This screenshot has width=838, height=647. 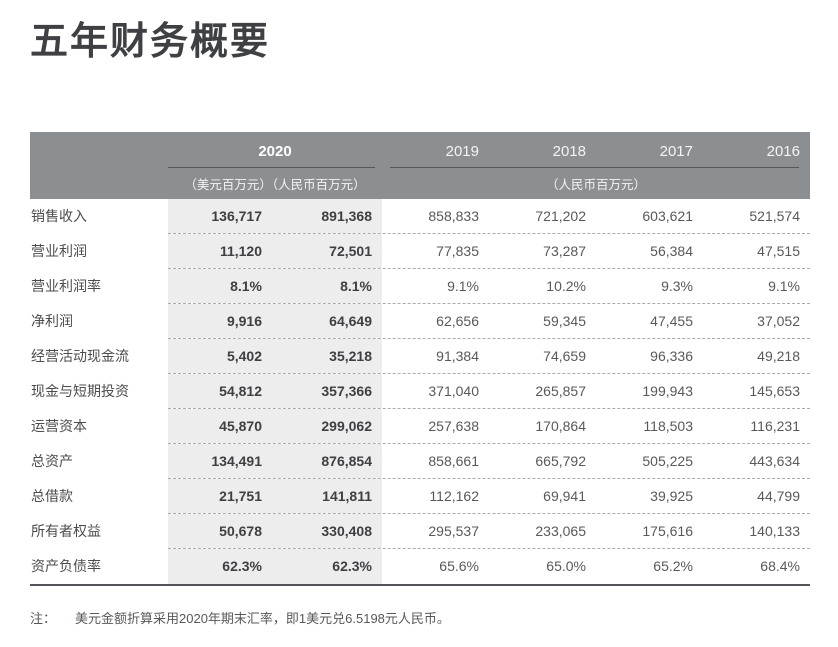 What do you see at coordinates (220, 321) in the screenshot?
I see `value-cell-usd-2020: 9,916` at bounding box center [220, 321].